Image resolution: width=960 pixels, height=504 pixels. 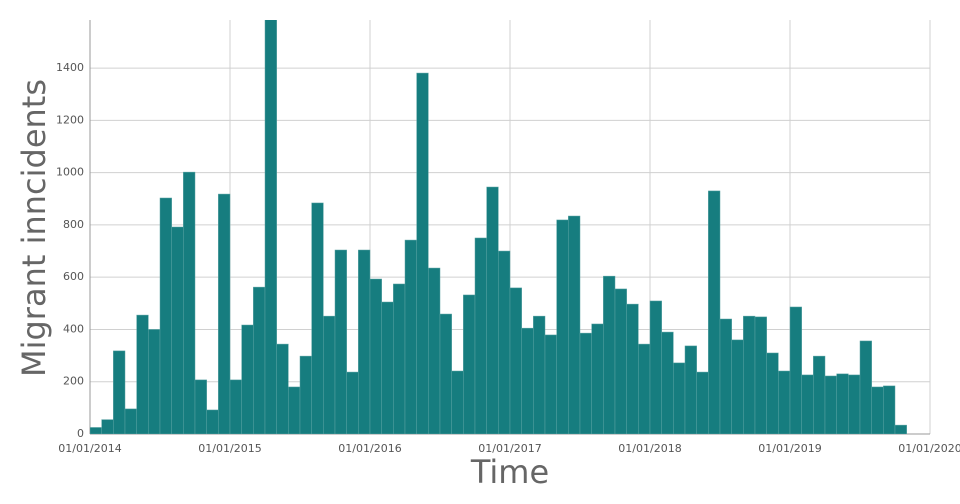 What do you see at coordinates (73, 381) in the screenshot?
I see `y-tick-label: 200` at bounding box center [73, 381].